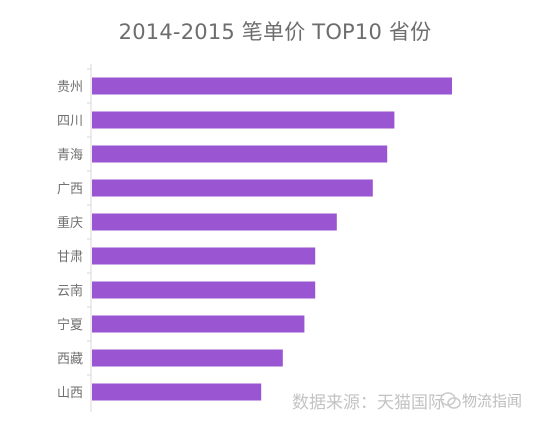 Image resolution: width=550 pixels, height=424 pixels. Describe the element at coordinates (70, 189) in the screenshot. I see `category-label: 广西` at that location.